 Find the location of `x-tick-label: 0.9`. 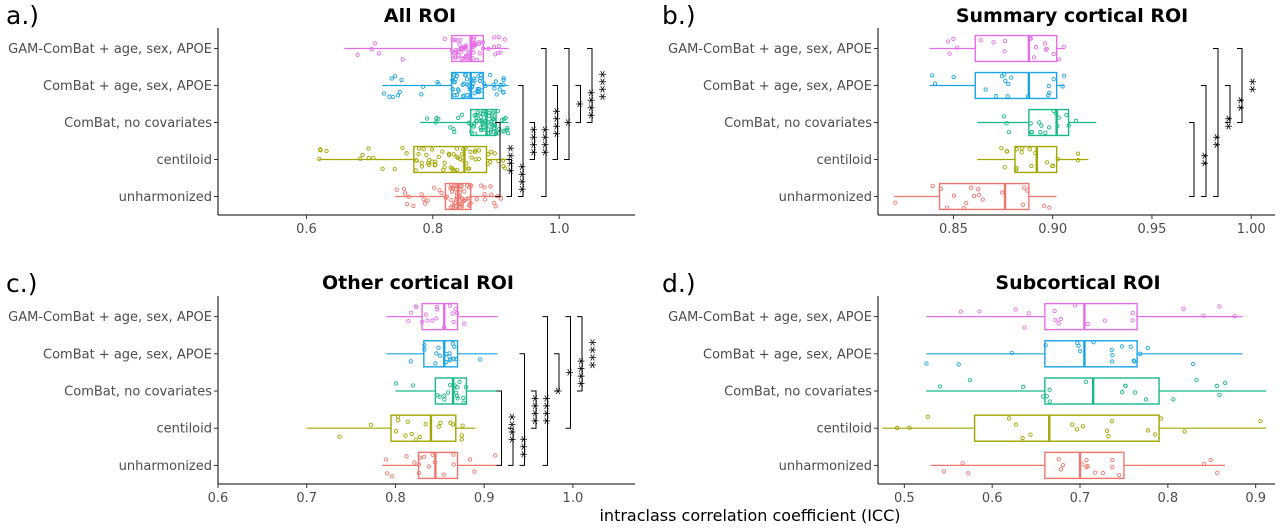

x-tick-label: 0.9 is located at coordinates (484, 498).